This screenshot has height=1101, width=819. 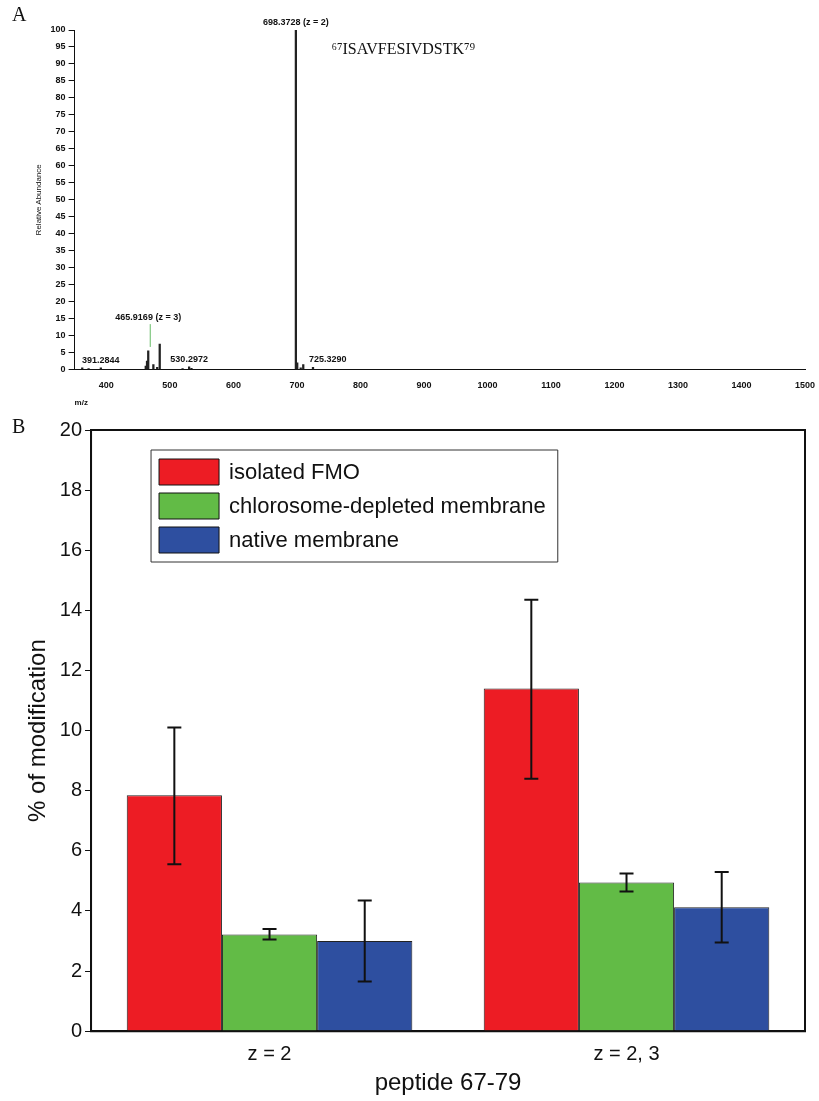 I want to click on chart-title: A, so click(x=19, y=14).